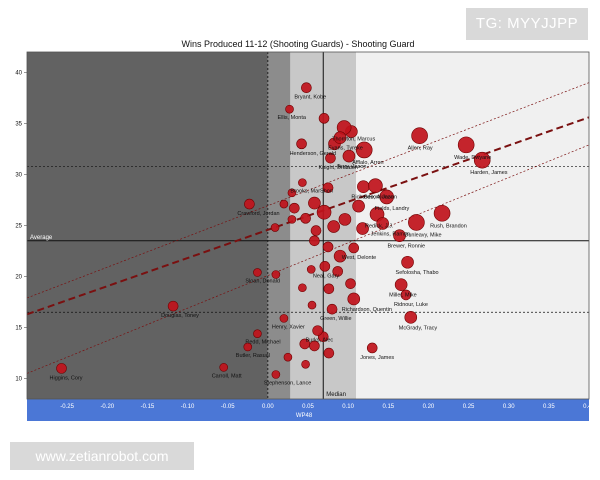 The height and width of the screenshot is (480, 600). What do you see at coordinates (18, 380) in the screenshot?
I see `y-tick-label: 10` at bounding box center [18, 380].